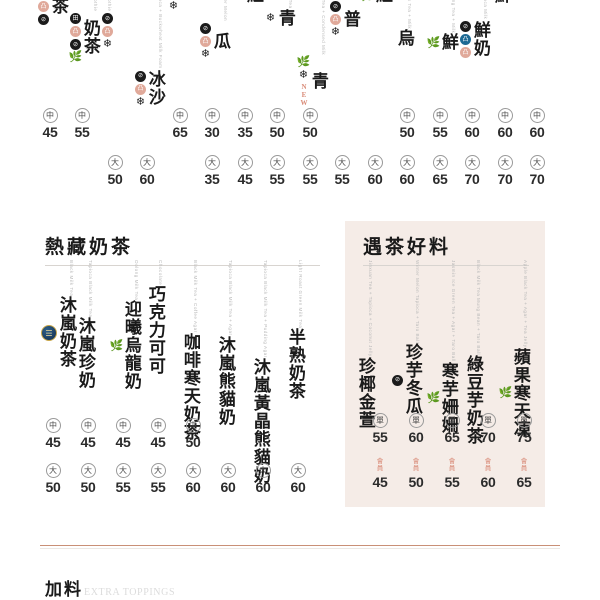 The height and width of the screenshot is (600, 600). Describe the element at coordinates (453, 311) in the screenshot. I see `item-name-english: Jasmin Ice Green Tea + Agar + Taro Ball` at that location.